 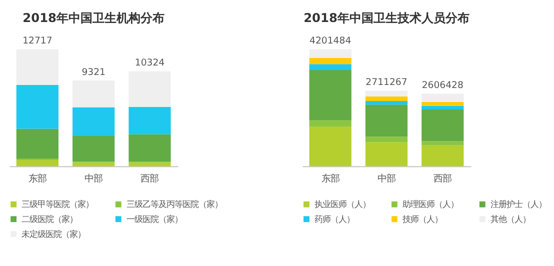 What do you see at coordinates (149, 63) in the screenshot?
I see `annotation: 10324` at bounding box center [149, 63].